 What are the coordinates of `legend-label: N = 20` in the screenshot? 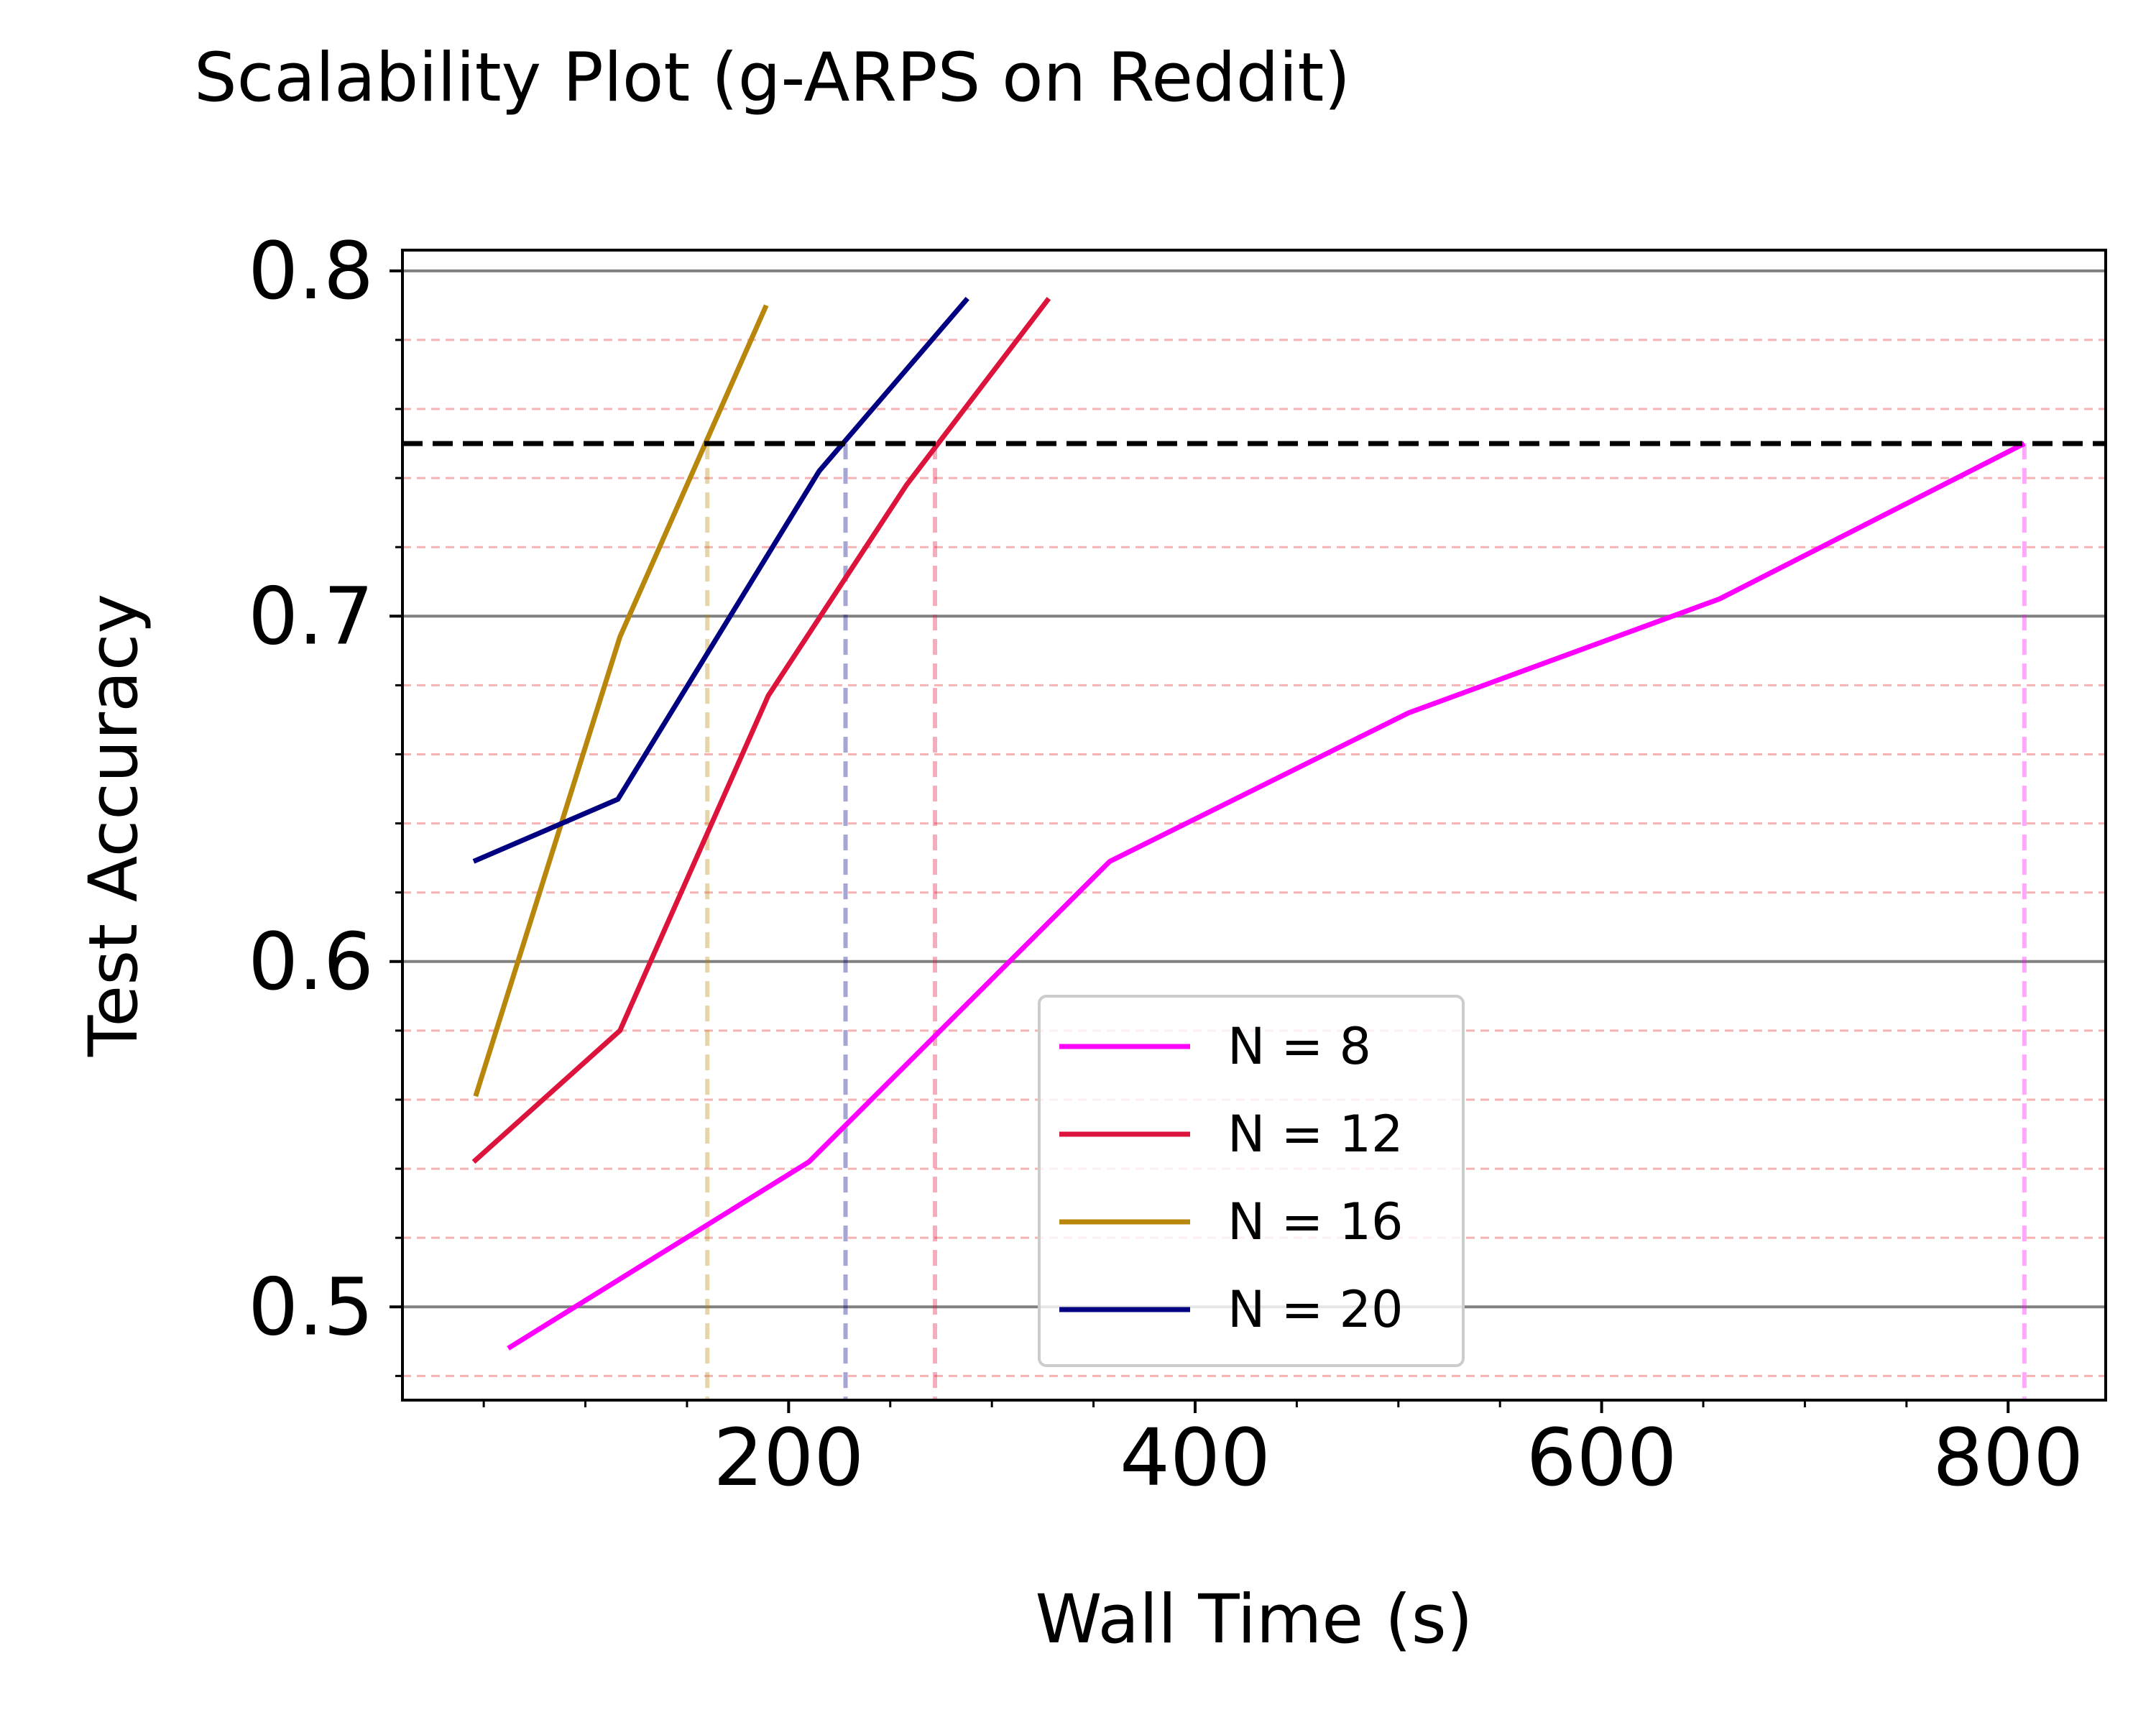 It's located at (1316, 1309).